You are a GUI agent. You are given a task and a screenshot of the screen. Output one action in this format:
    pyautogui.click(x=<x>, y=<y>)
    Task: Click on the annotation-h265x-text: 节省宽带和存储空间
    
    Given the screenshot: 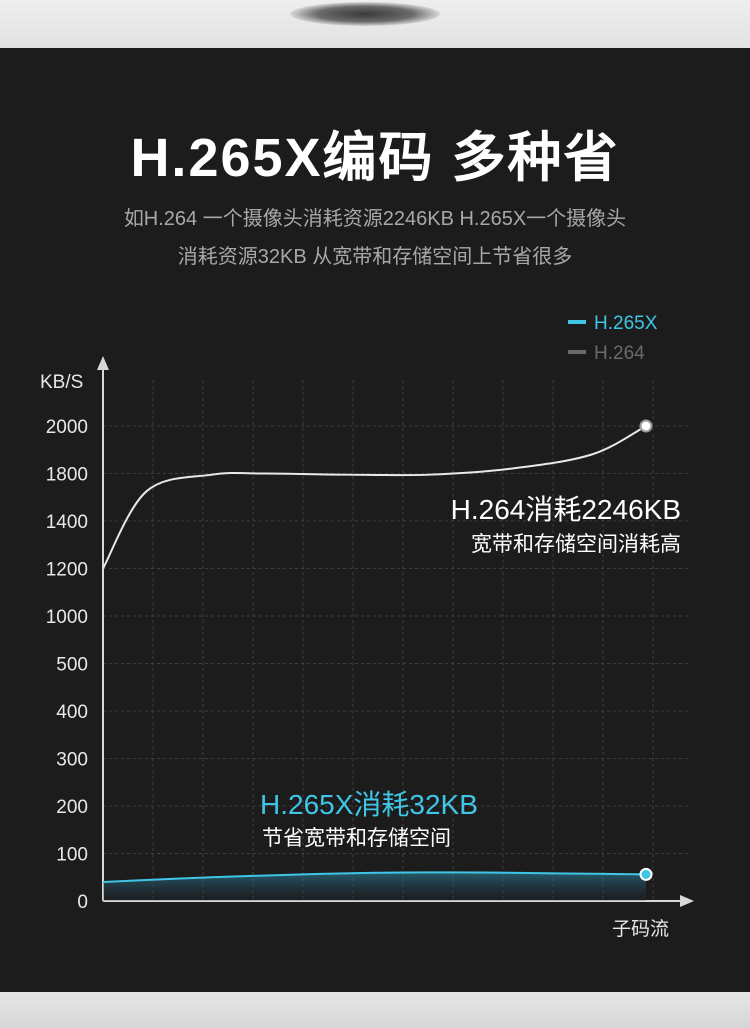 What is the action you would take?
    pyautogui.click(x=356, y=838)
    